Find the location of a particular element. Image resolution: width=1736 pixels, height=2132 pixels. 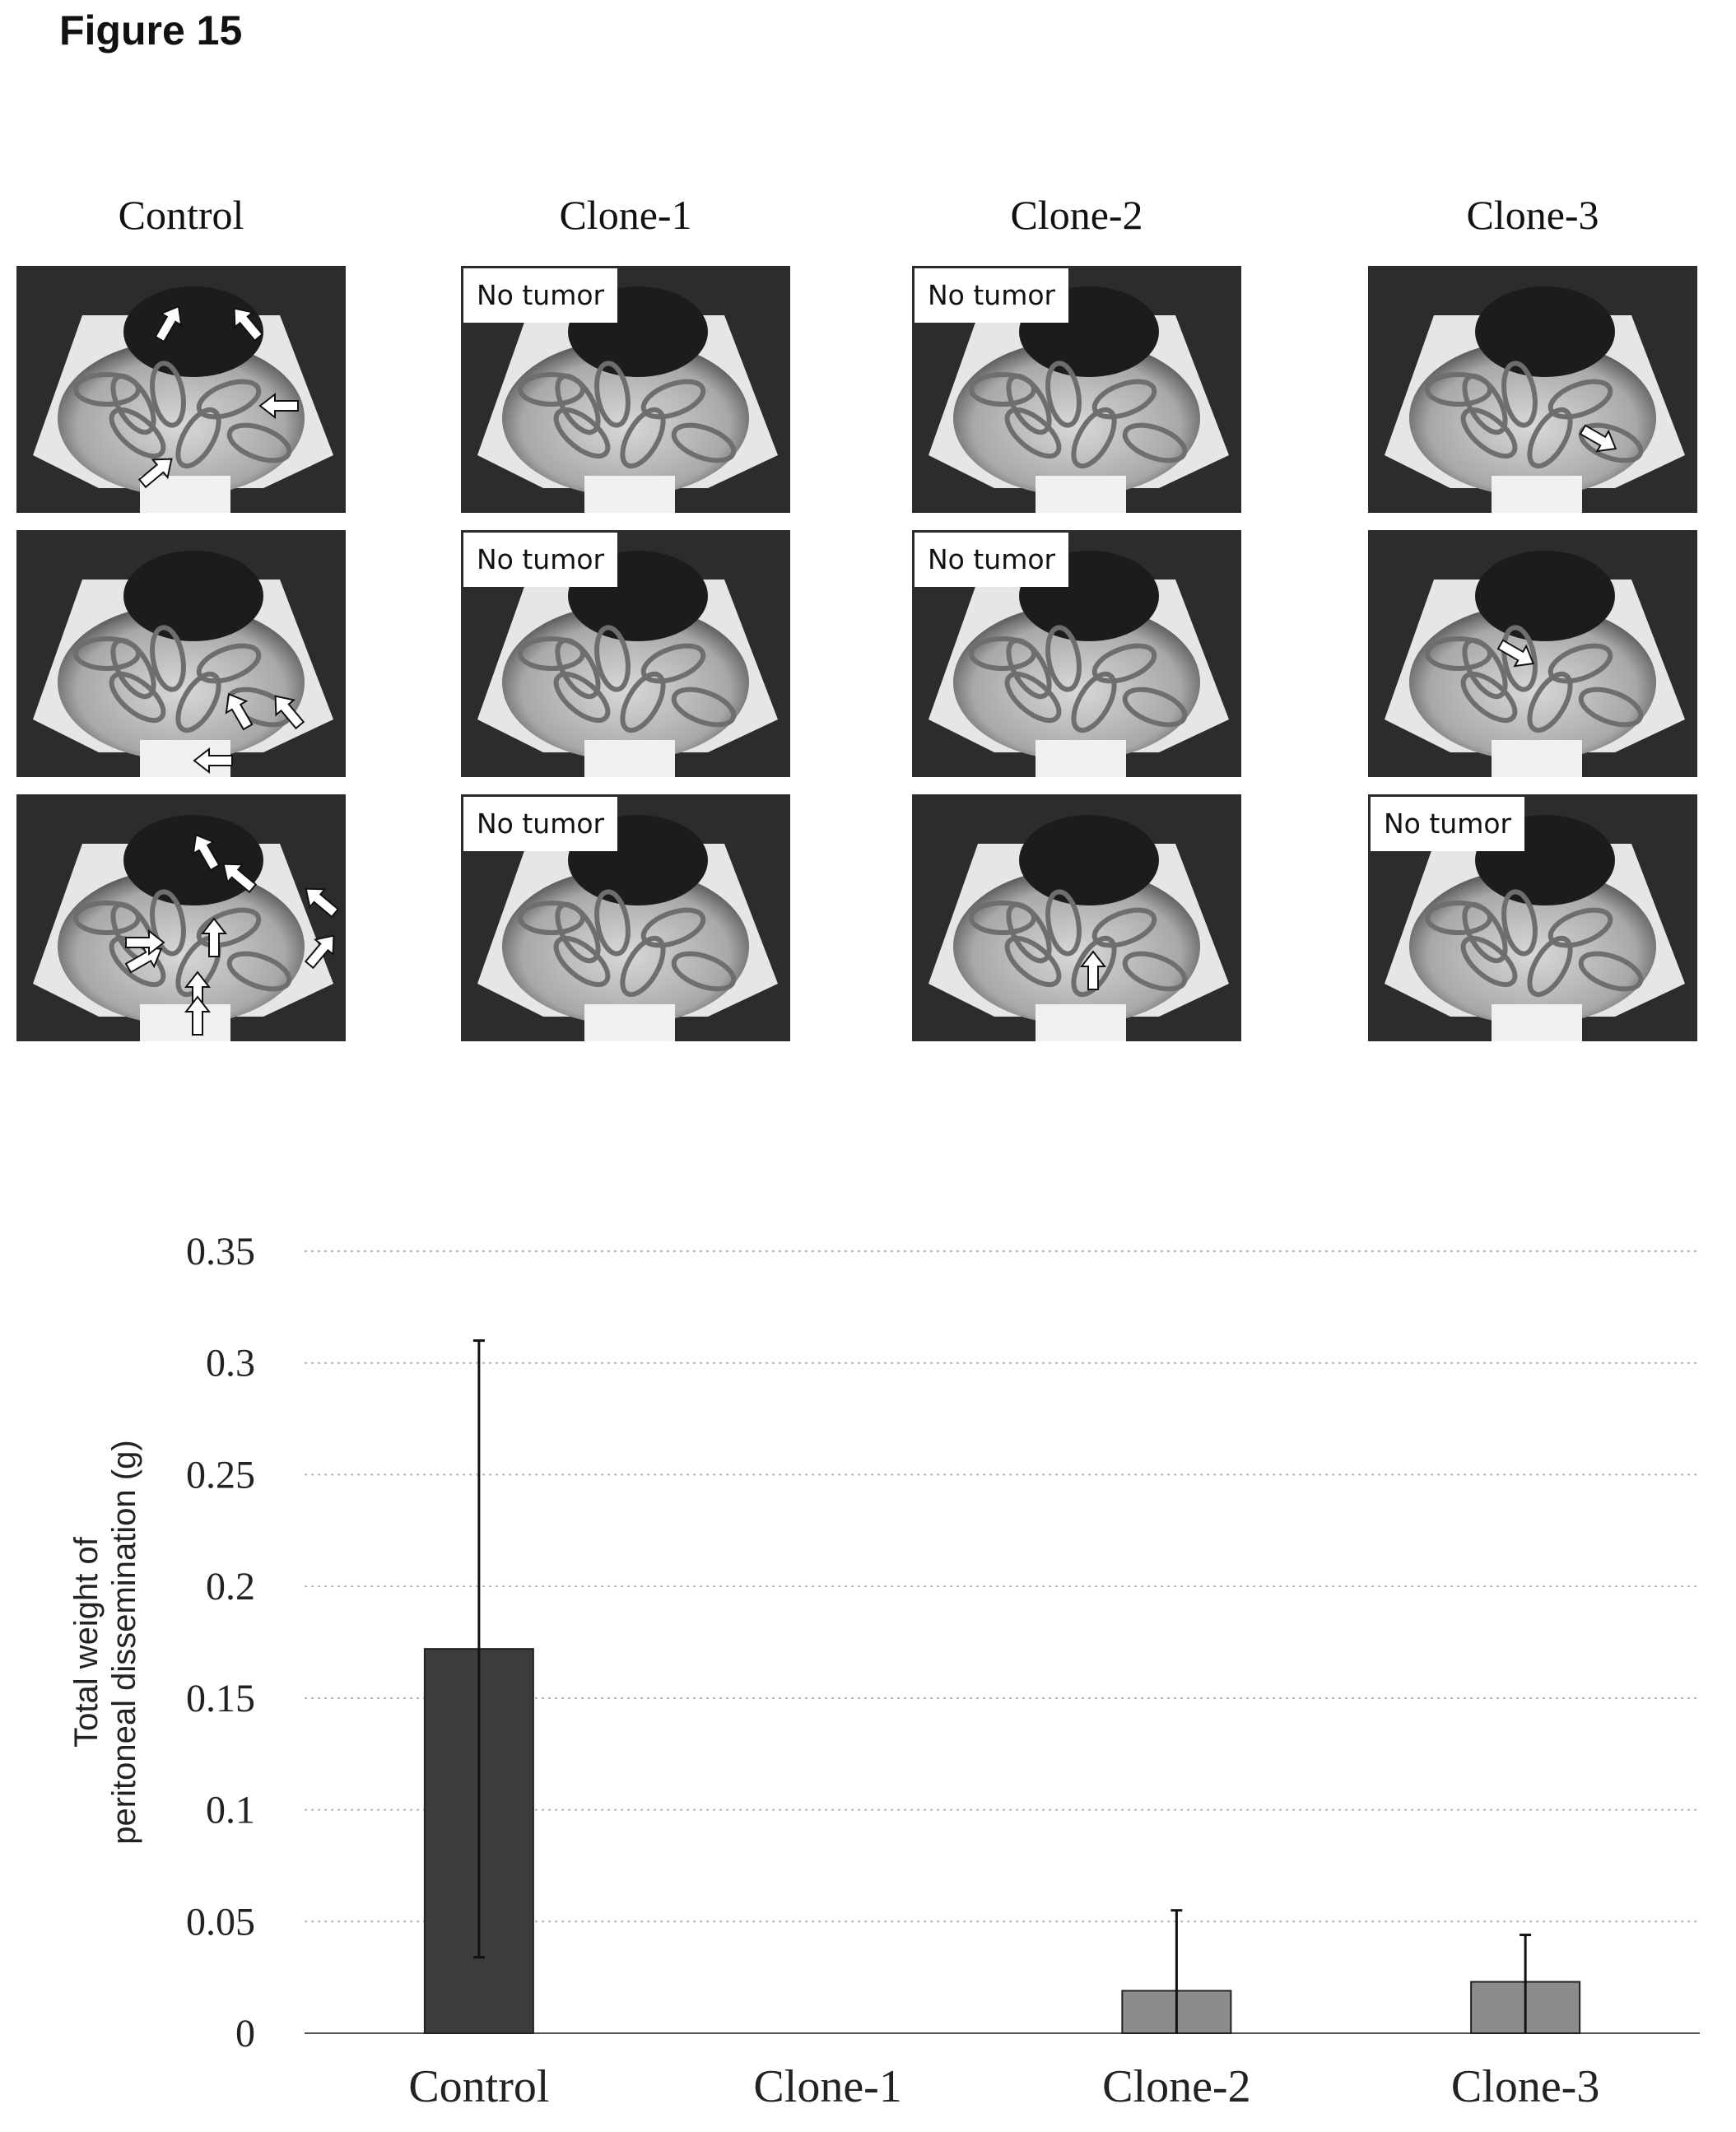

column-label-clone-3: Clone-3 is located at coordinates (1532, 215).